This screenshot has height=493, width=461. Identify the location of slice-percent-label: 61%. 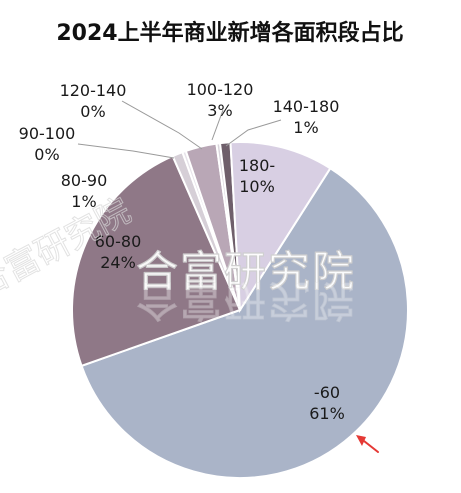
(327, 413).